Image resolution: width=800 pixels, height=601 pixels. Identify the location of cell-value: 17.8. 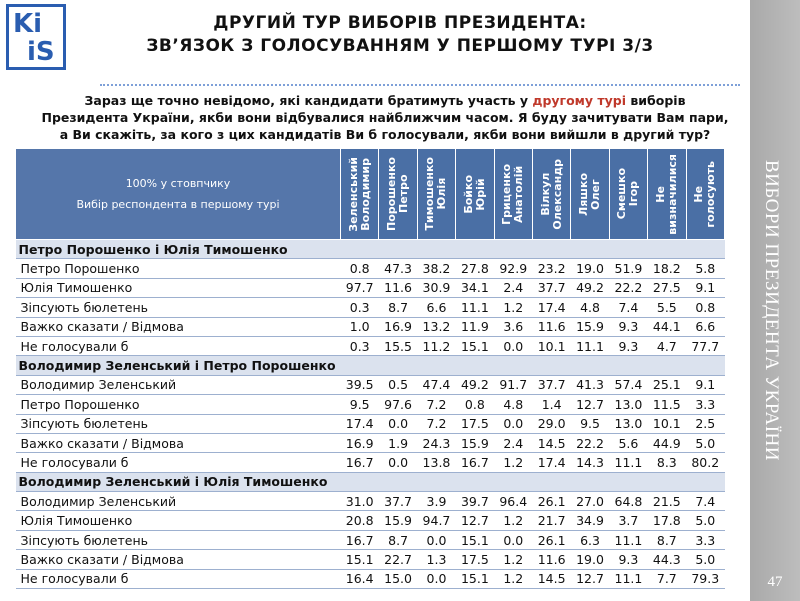
(667, 520).